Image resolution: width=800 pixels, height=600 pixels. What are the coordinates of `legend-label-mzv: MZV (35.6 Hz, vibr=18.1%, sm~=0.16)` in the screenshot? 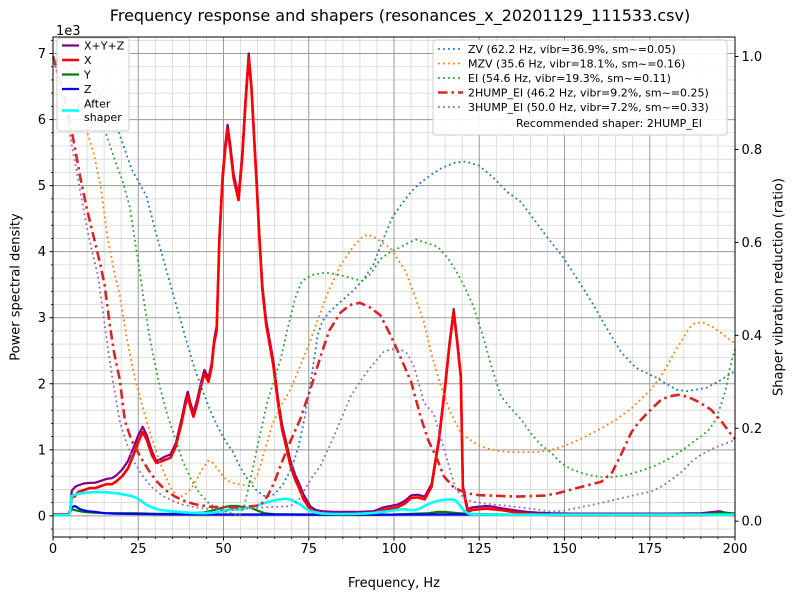 It's located at (576, 64).